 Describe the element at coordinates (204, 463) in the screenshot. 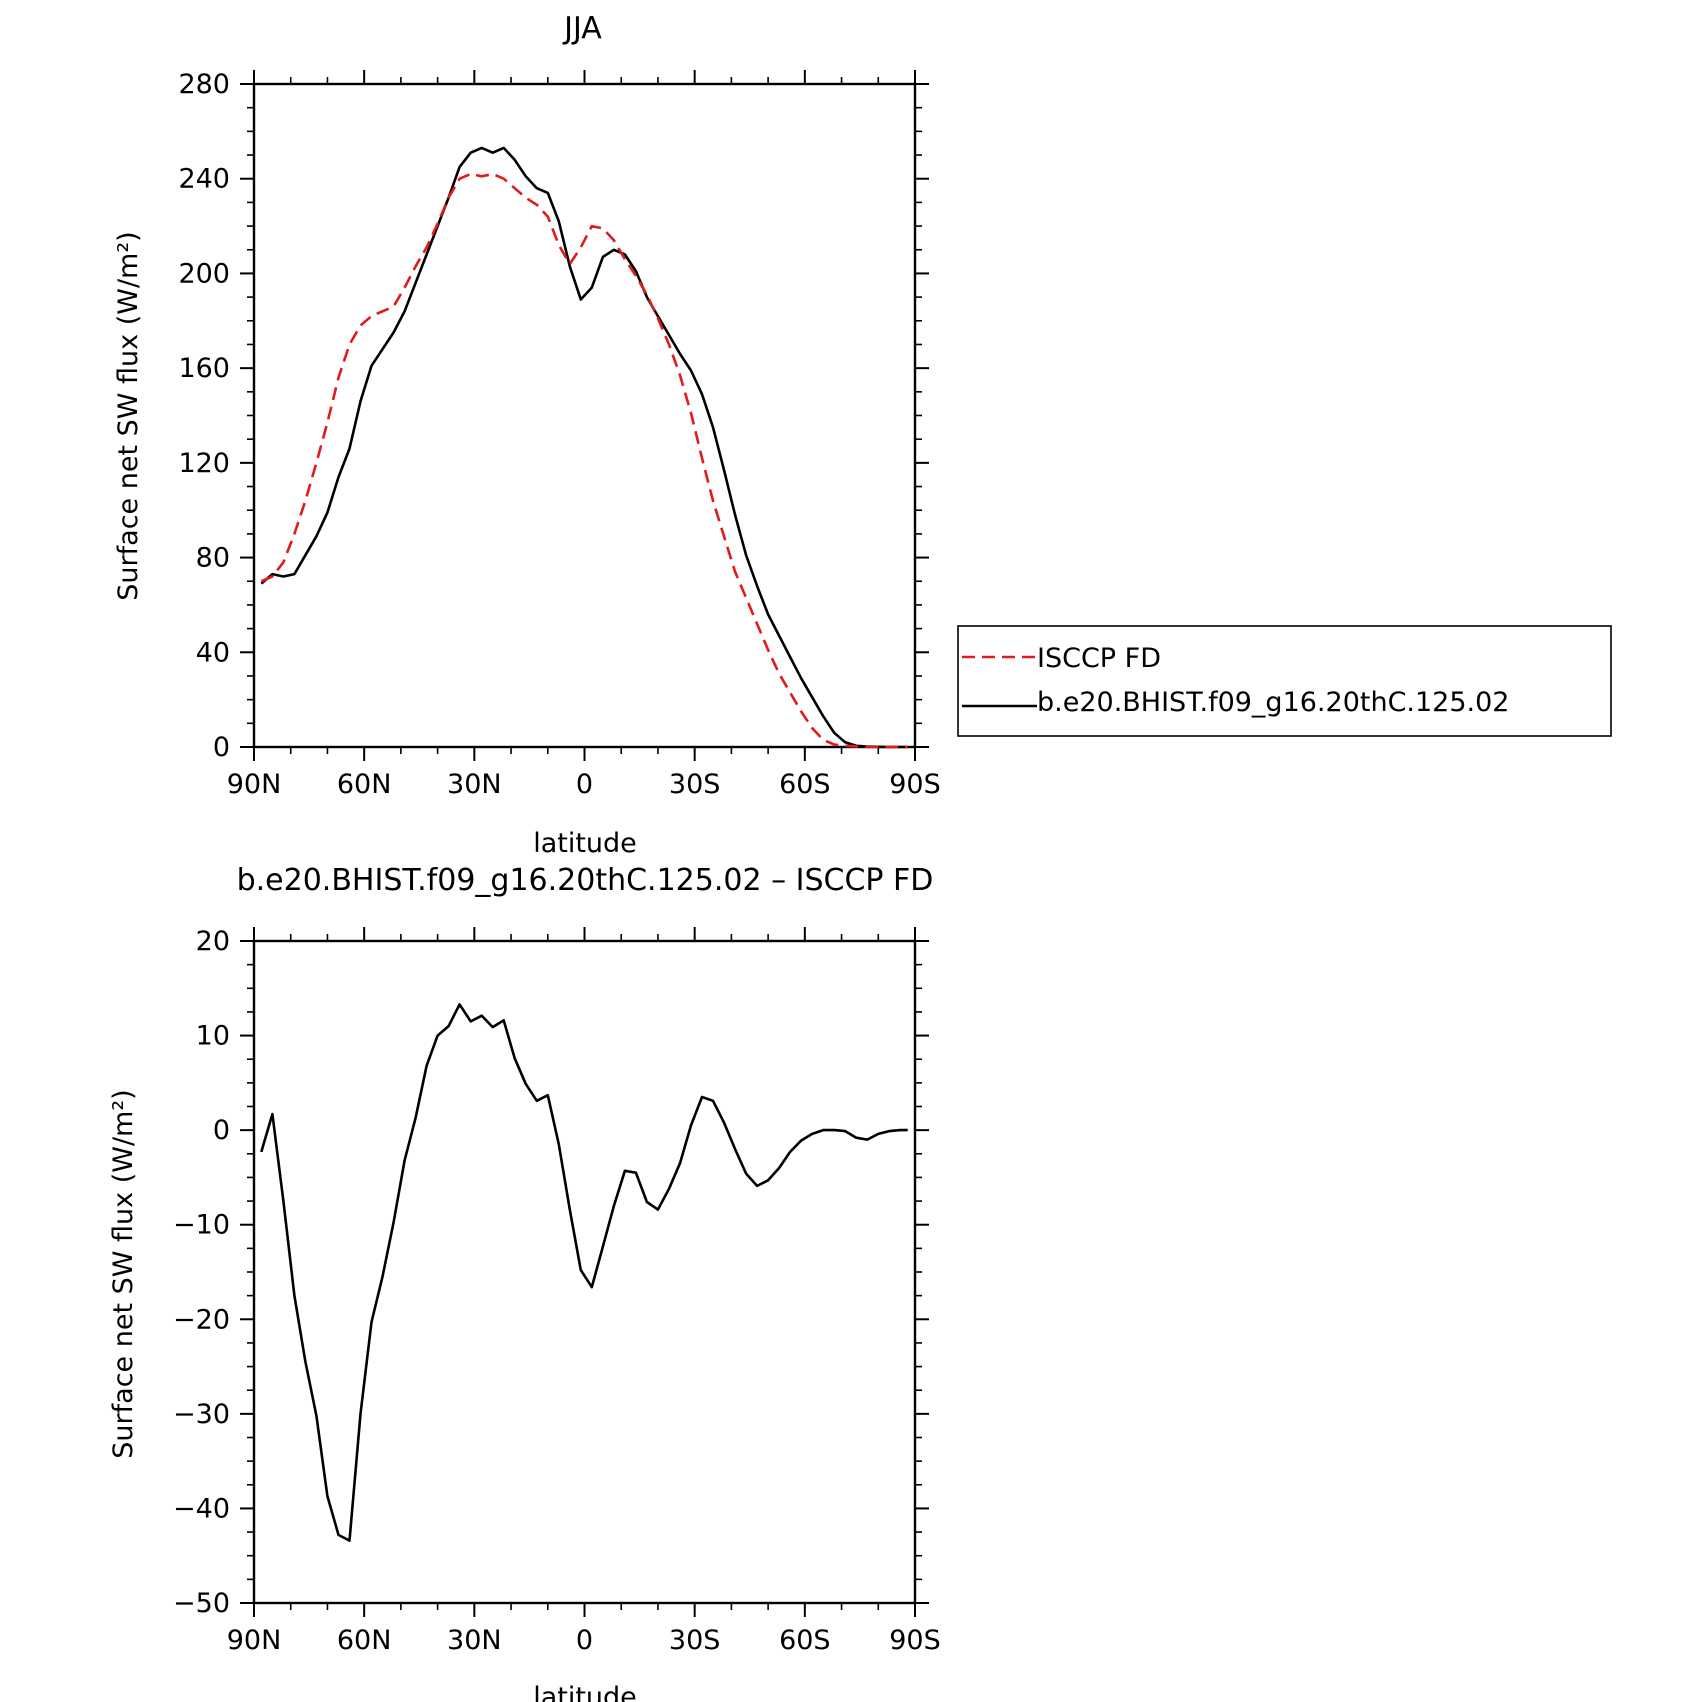

I see `top-y-tick-label: 120` at that location.